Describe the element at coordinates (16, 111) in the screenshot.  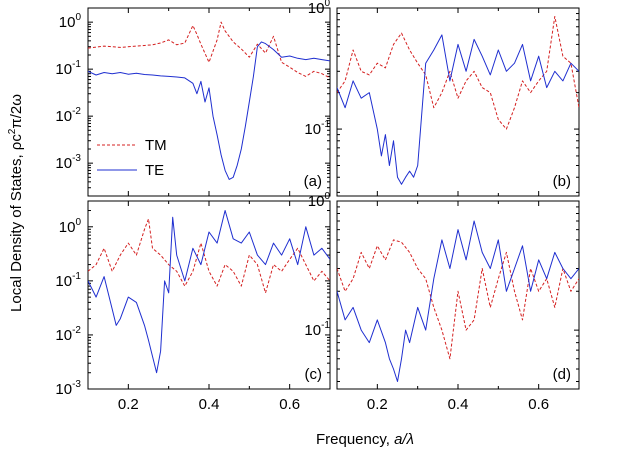
I see `y-axis-label-tail: π/2ω` at that location.